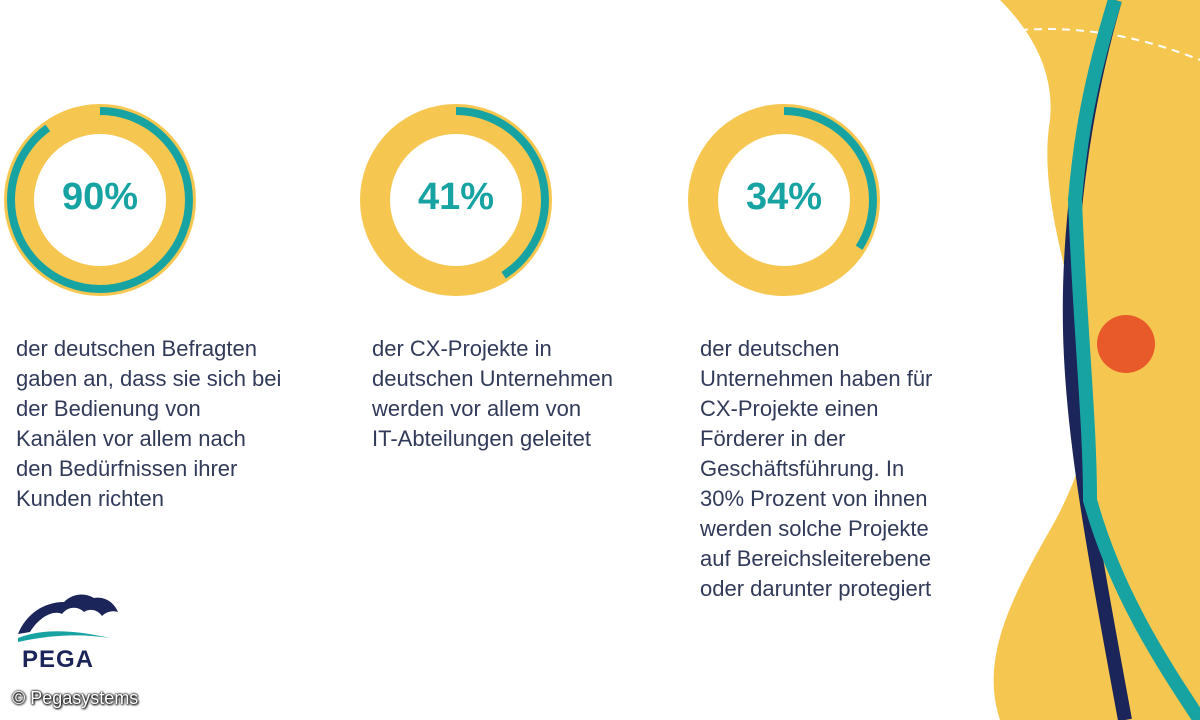 This screenshot has width=1200, height=720. I want to click on teal-arc, so click(1133, 360).